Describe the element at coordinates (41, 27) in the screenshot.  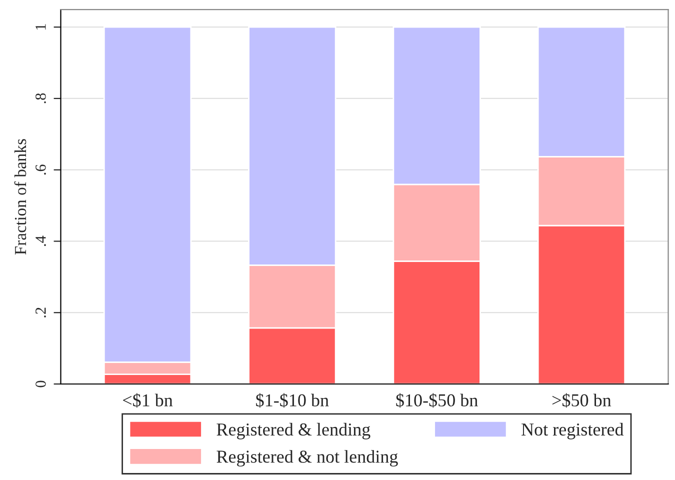
I see `y-tick-label: 1` at that location.